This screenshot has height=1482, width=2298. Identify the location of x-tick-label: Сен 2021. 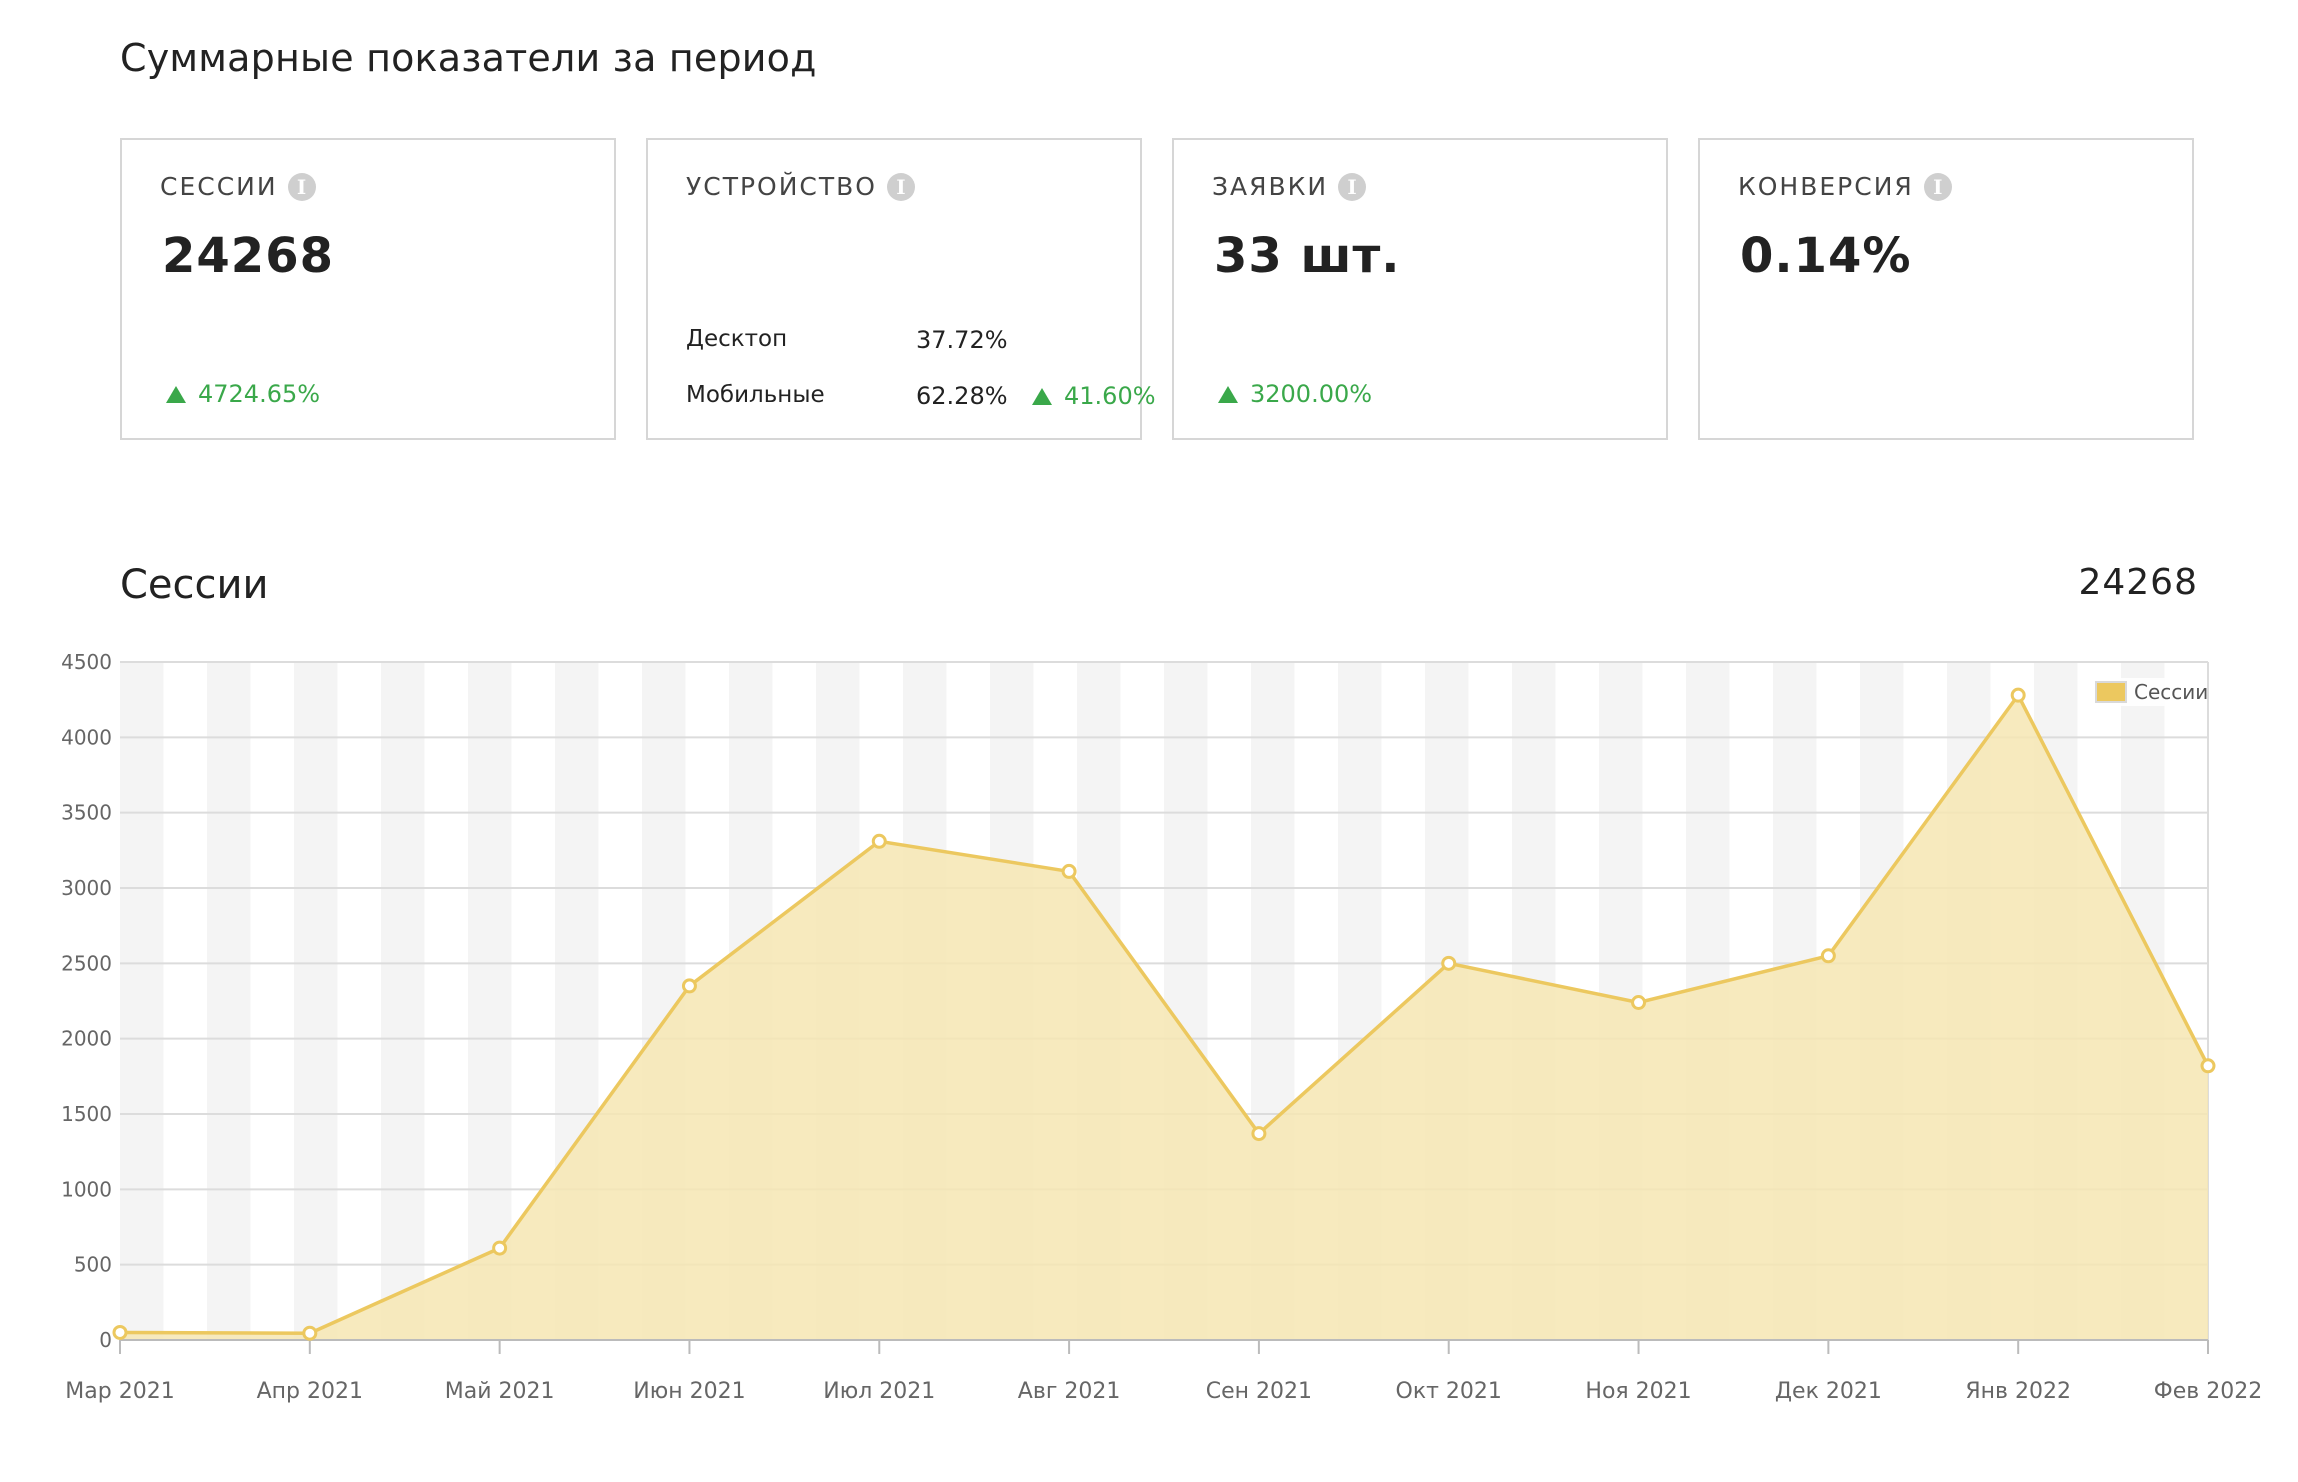
(1259, 1391).